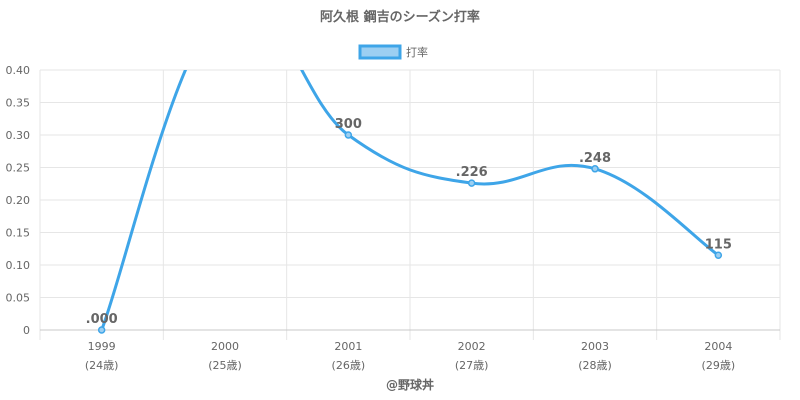  I want to click on data-label: 300, so click(348, 124).